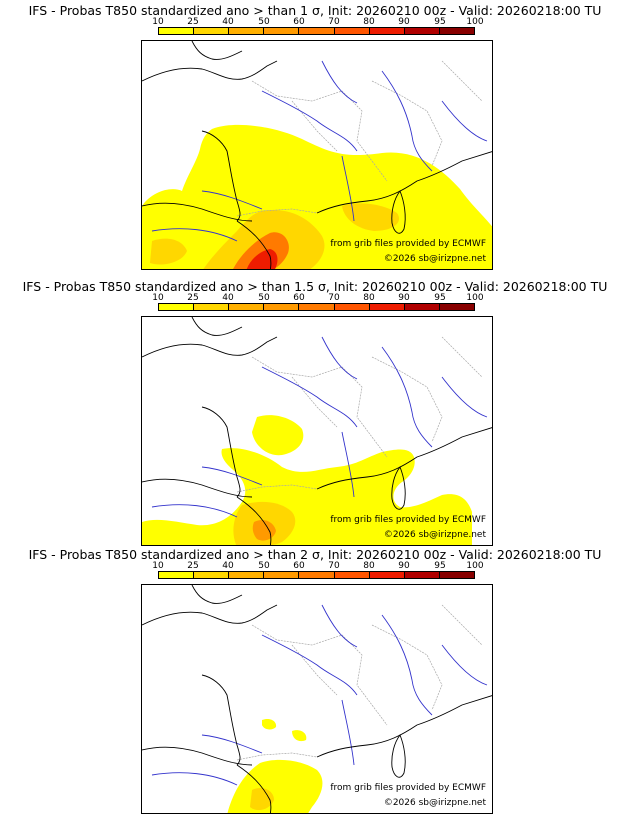 Image resolution: width=630 pixels, height=828 pixels. What do you see at coordinates (359, 682) in the screenshot?
I see `country-borders` at bounding box center [359, 682].